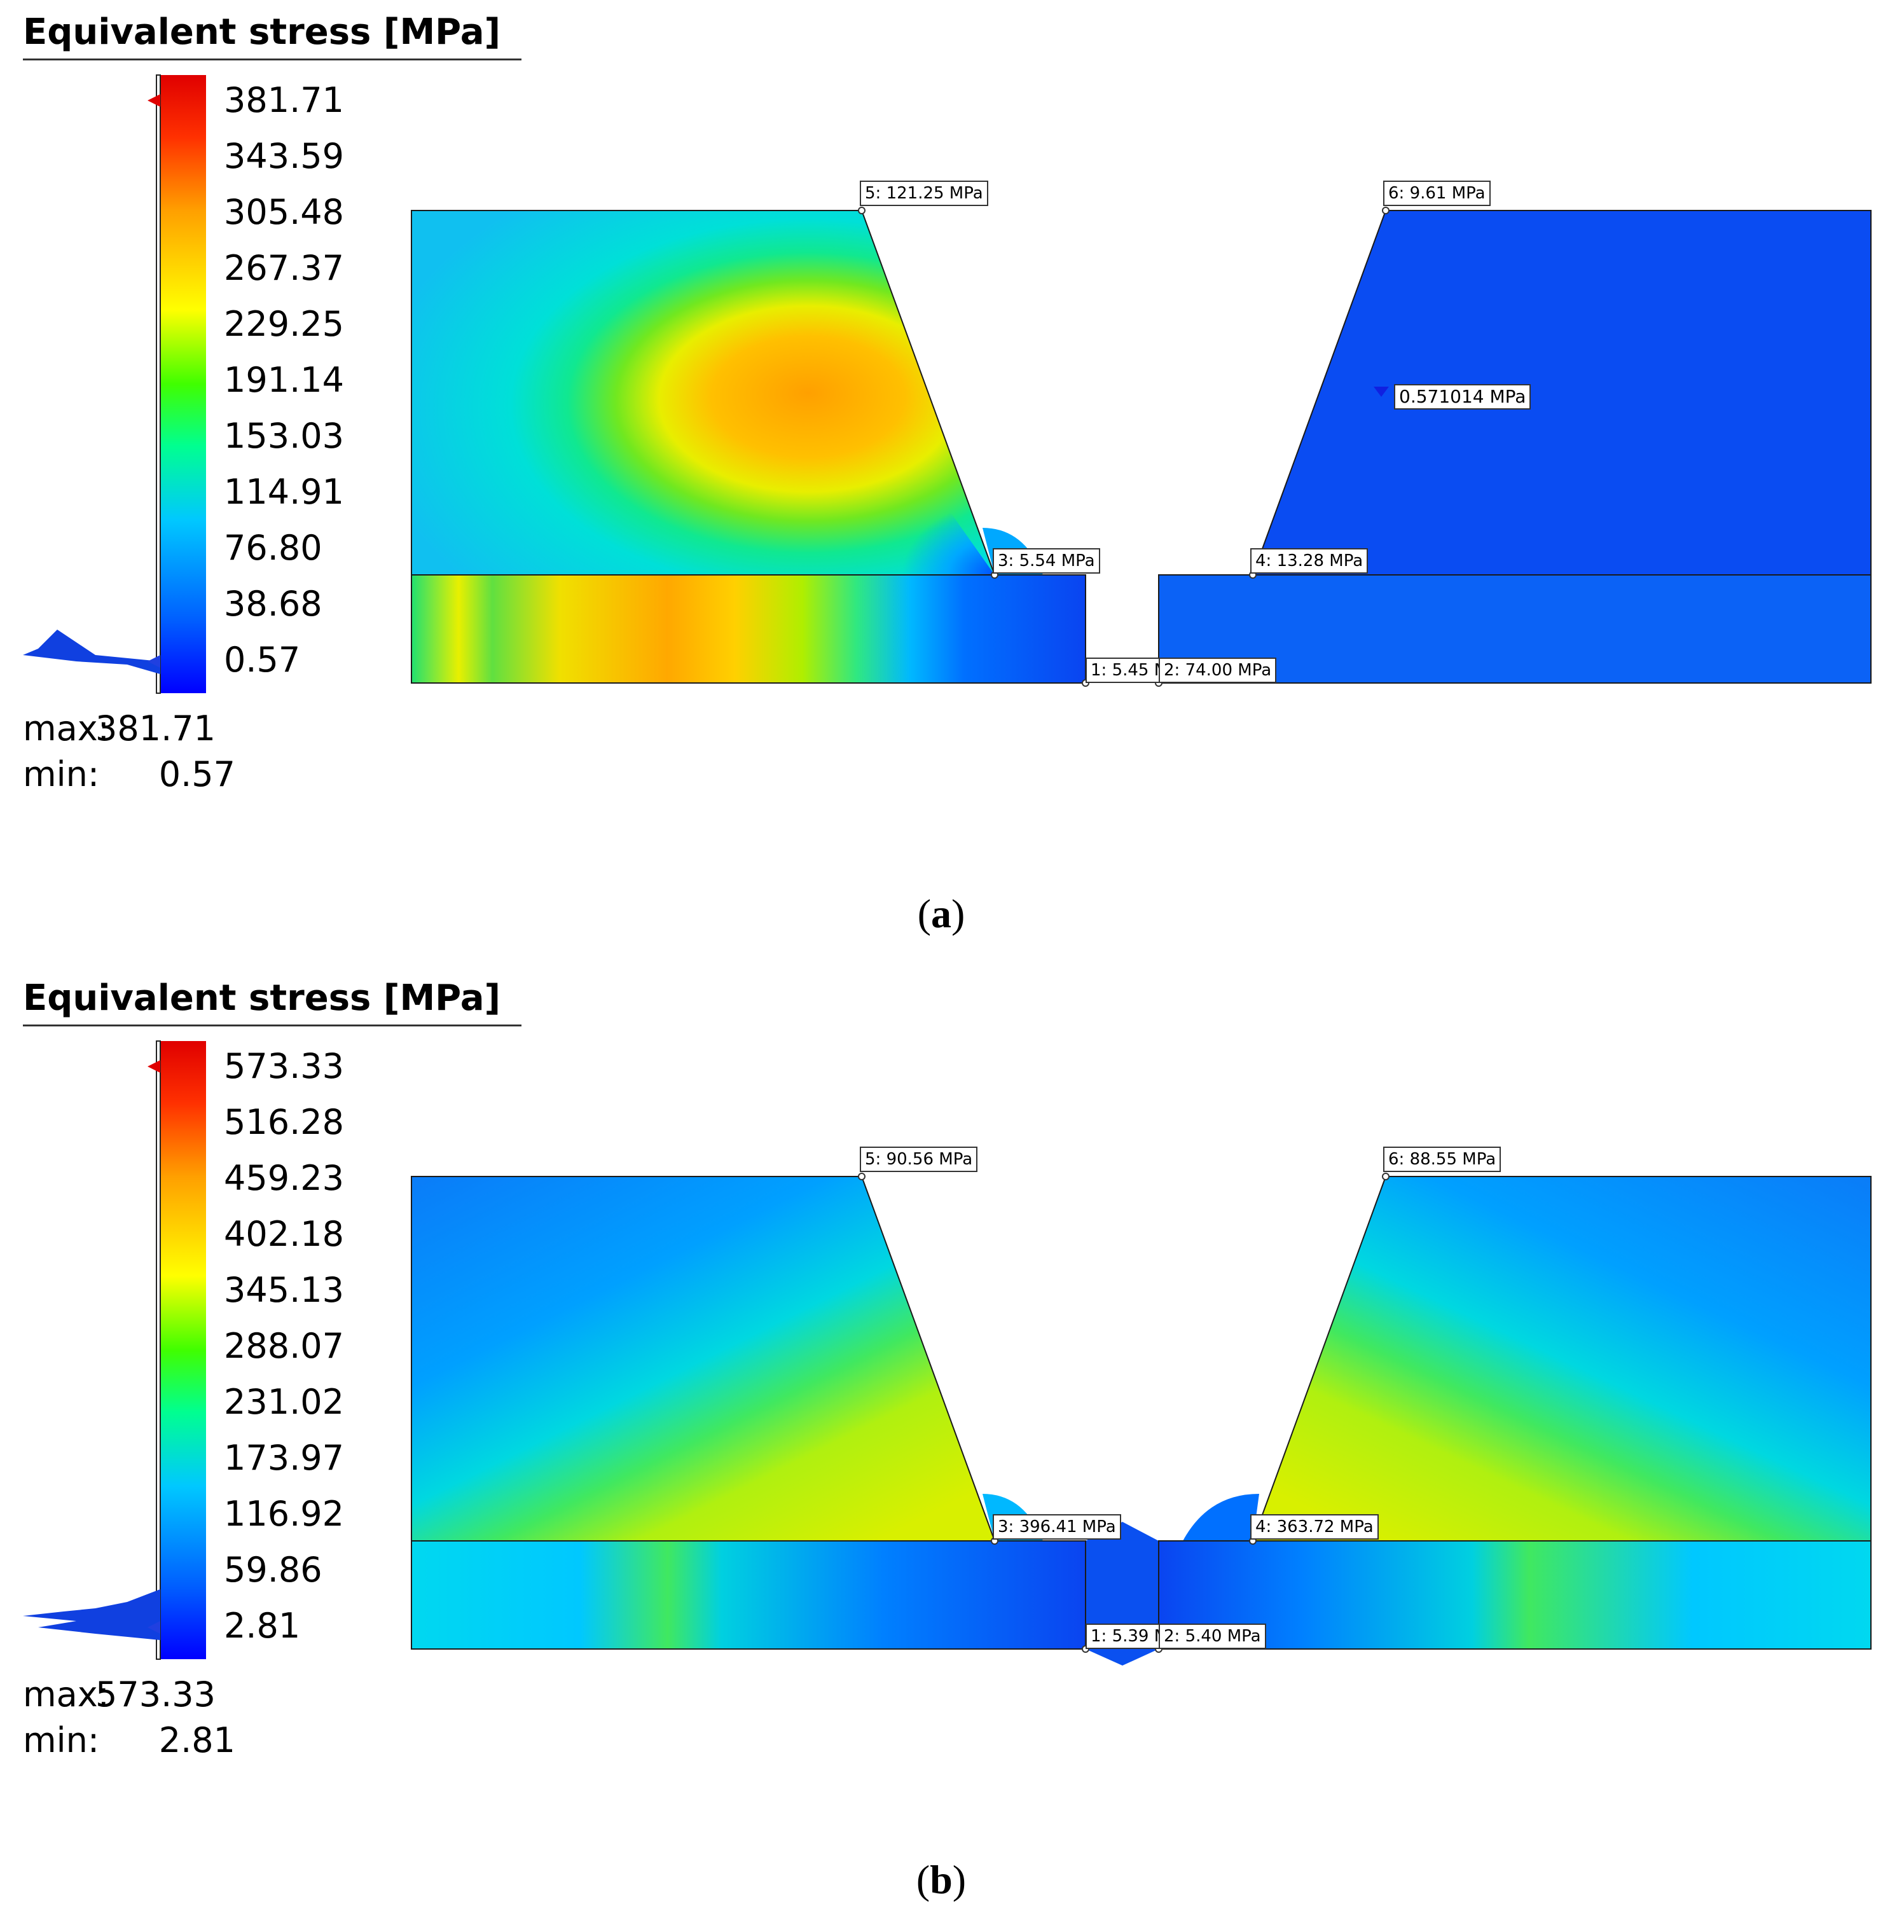 The height and width of the screenshot is (1932, 1904). I want to click on tick-label: 114.91, so click(284, 492).